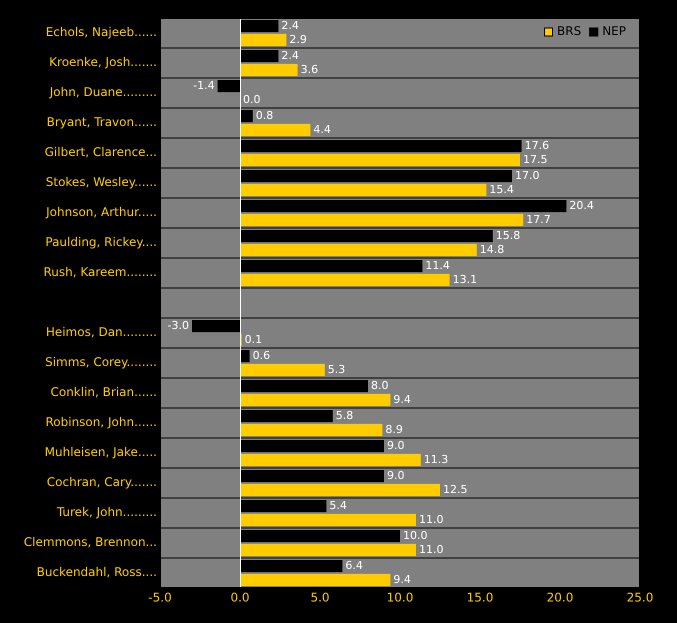  What do you see at coordinates (261, 355) in the screenshot?
I see `data-label: 0.6` at bounding box center [261, 355].